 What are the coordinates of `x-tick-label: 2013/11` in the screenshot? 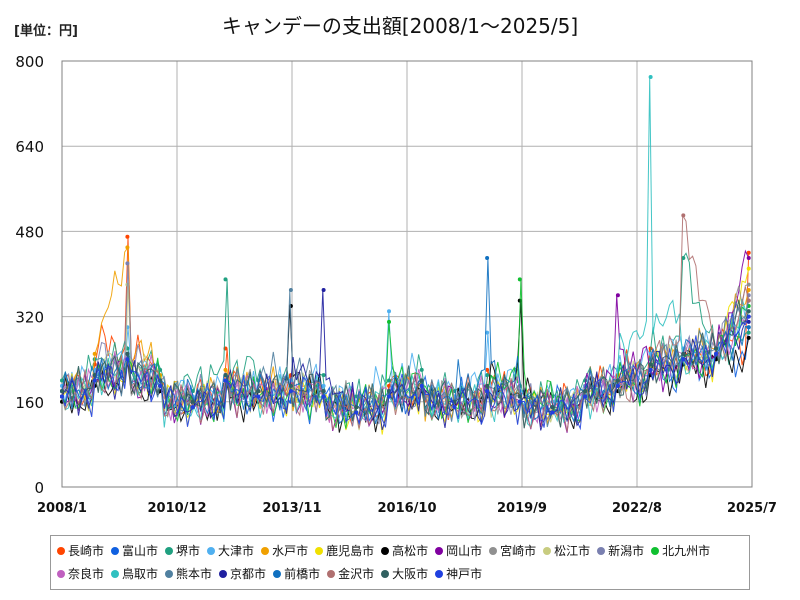 It's located at (291, 508).